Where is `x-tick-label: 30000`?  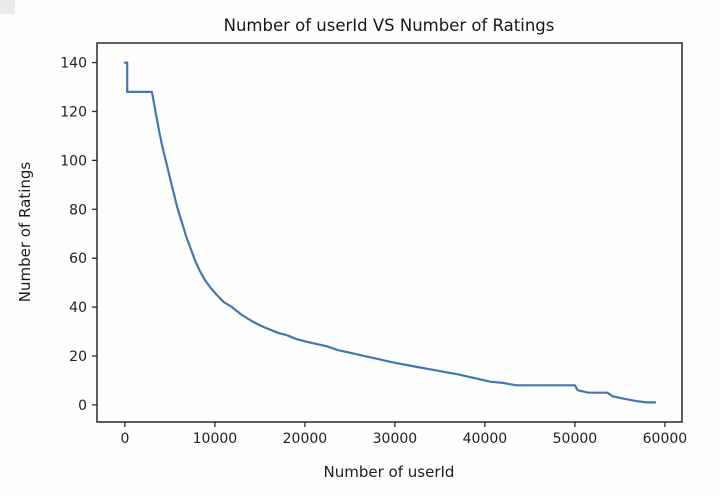 x-tick-label: 30000 is located at coordinates (395, 439).